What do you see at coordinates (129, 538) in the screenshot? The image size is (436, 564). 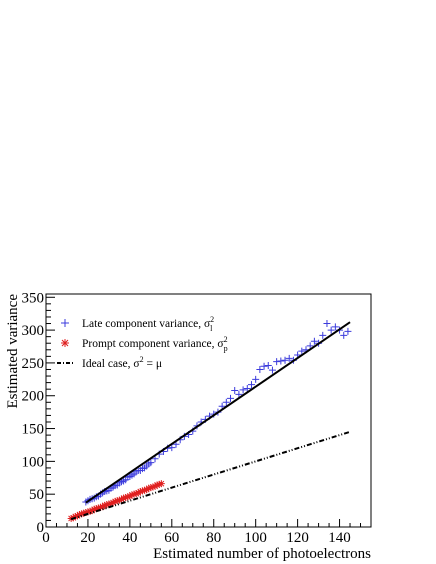 I see `x-tick-label: 40` at bounding box center [129, 538].